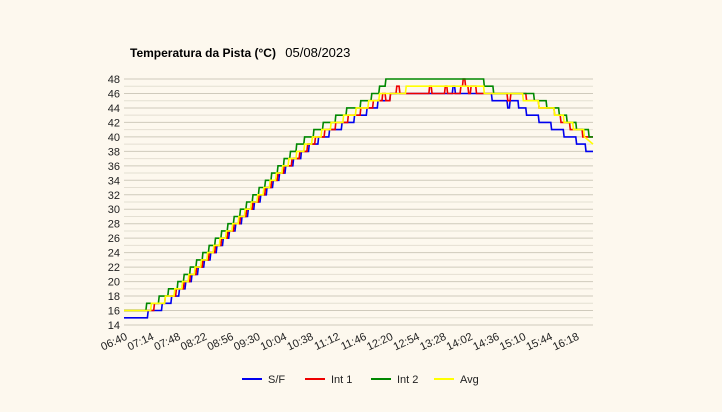 The height and width of the screenshot is (412, 722). What do you see at coordinates (114, 167) in the screenshot?
I see `y-tick-label: 36` at bounding box center [114, 167].